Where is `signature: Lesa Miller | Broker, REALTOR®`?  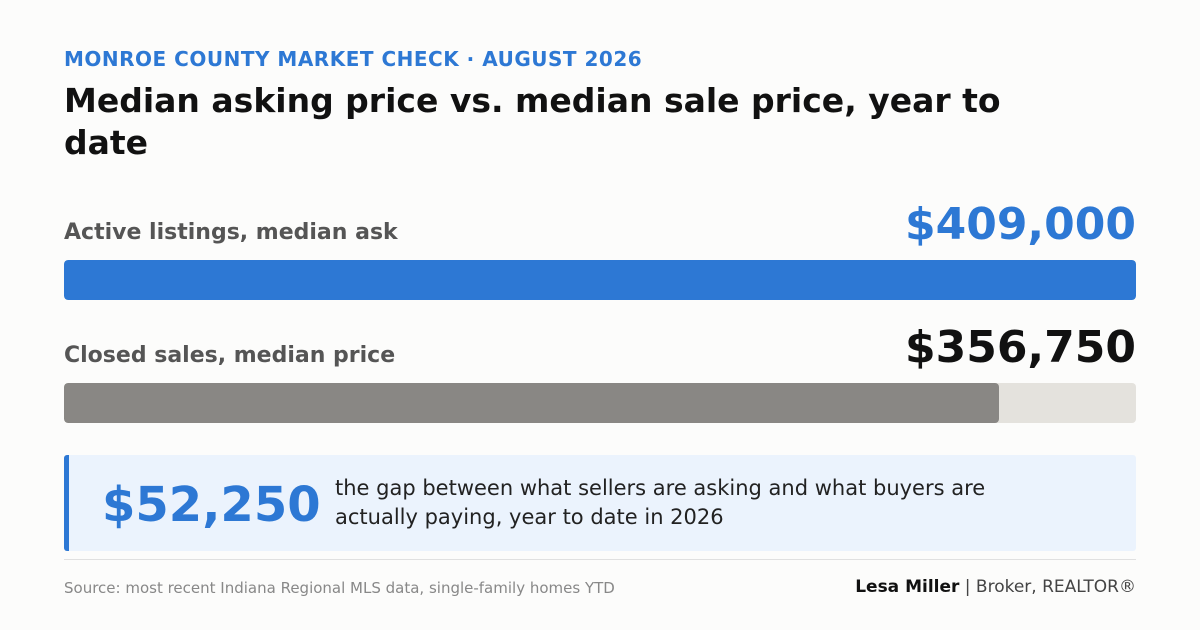 signature: Lesa Miller | Broker, REALTOR® is located at coordinates (995, 587).